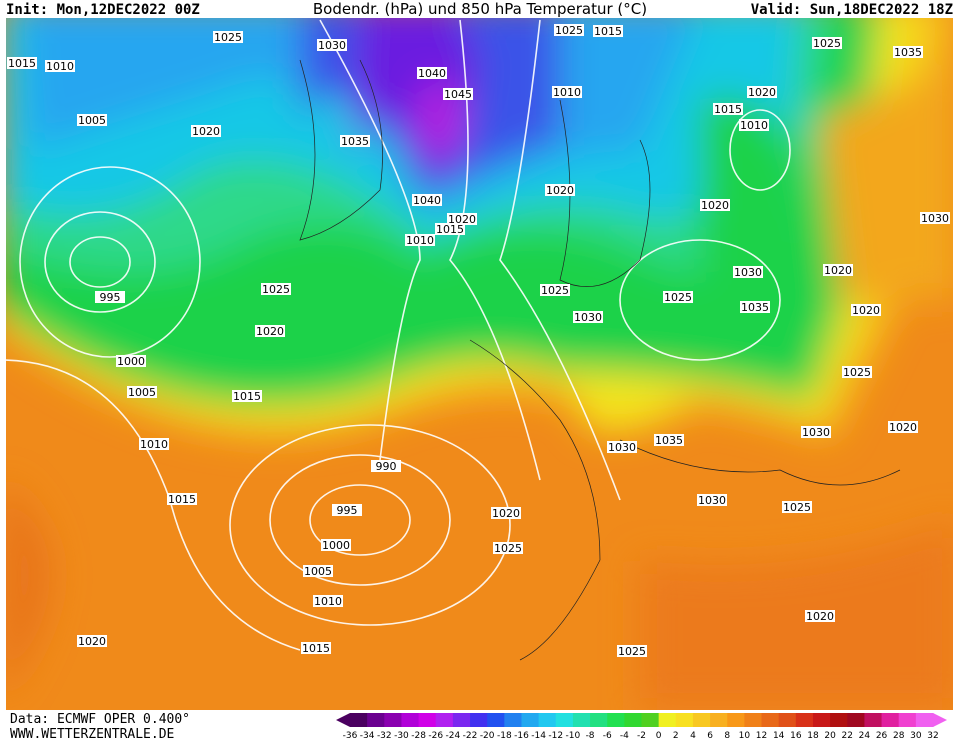 This screenshot has width=959, height=741. I want to click on isobar-label: 990, so click(386, 466).